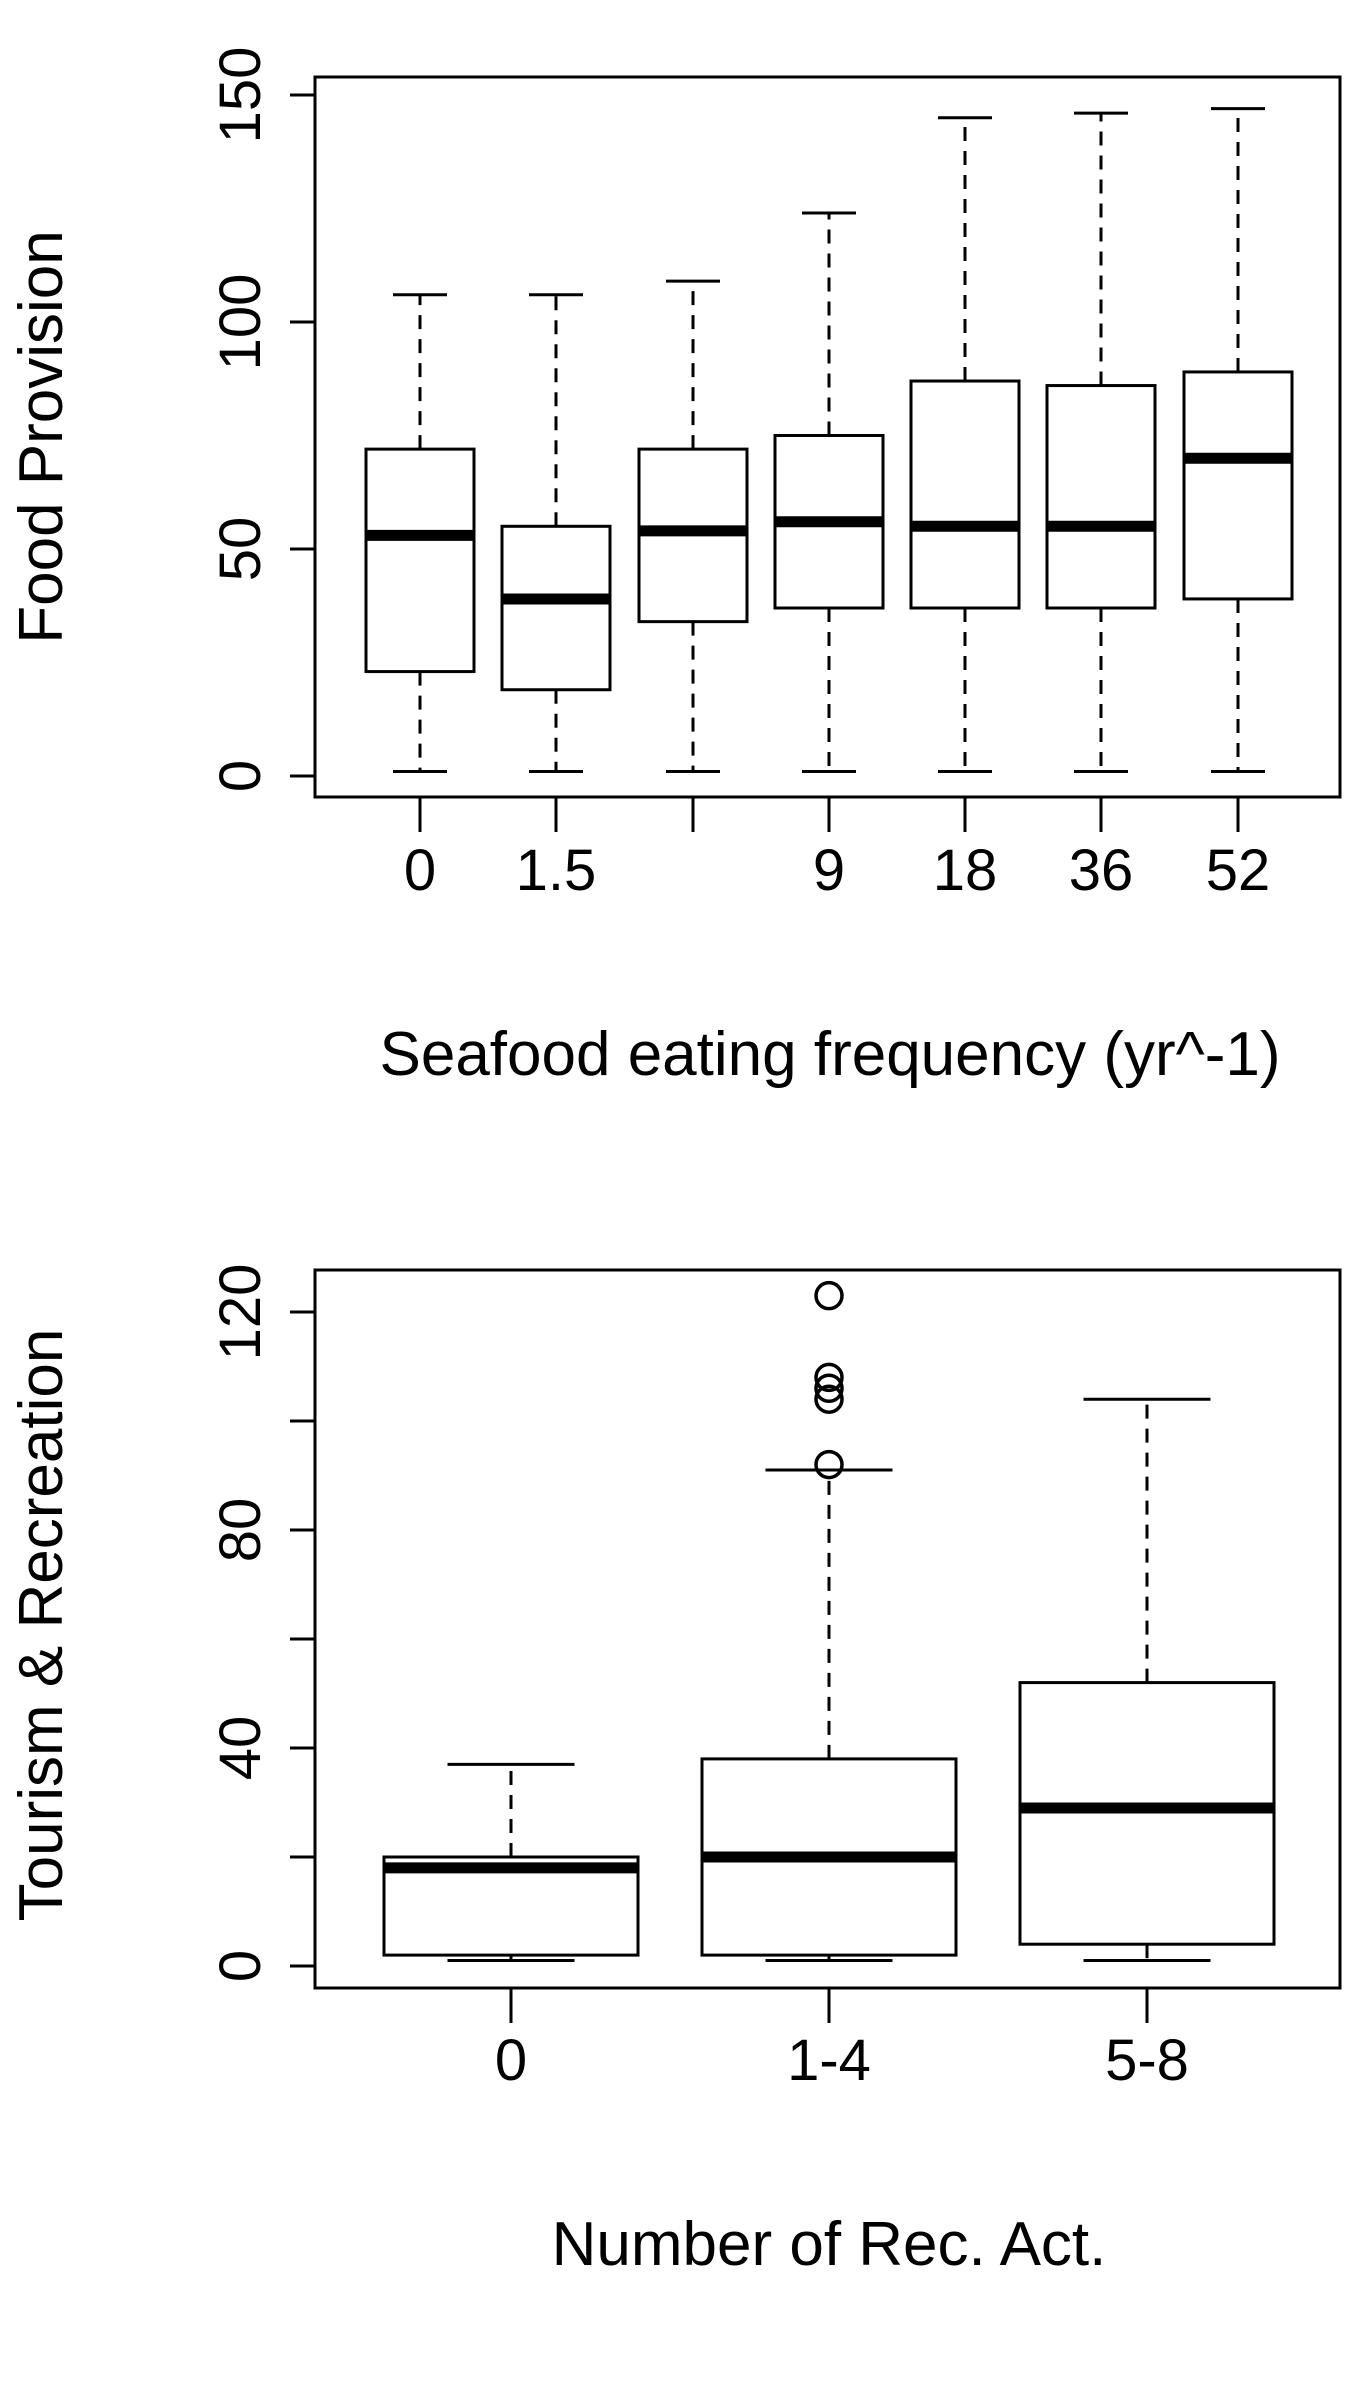 This screenshot has width=1354, height=2400. I want to click on x-tick-label: 18, so click(965, 870).